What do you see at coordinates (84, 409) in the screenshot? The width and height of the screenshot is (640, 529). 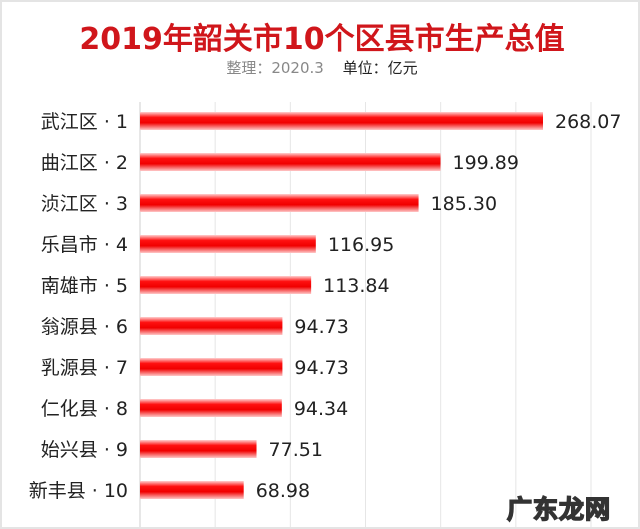 I see `category-label: 仁化县 · 8` at bounding box center [84, 409].